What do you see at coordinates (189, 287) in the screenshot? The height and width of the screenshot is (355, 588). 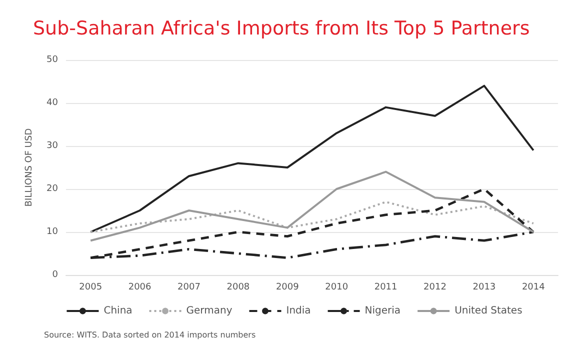 I see `x-tick-label: 2007` at bounding box center [189, 287].